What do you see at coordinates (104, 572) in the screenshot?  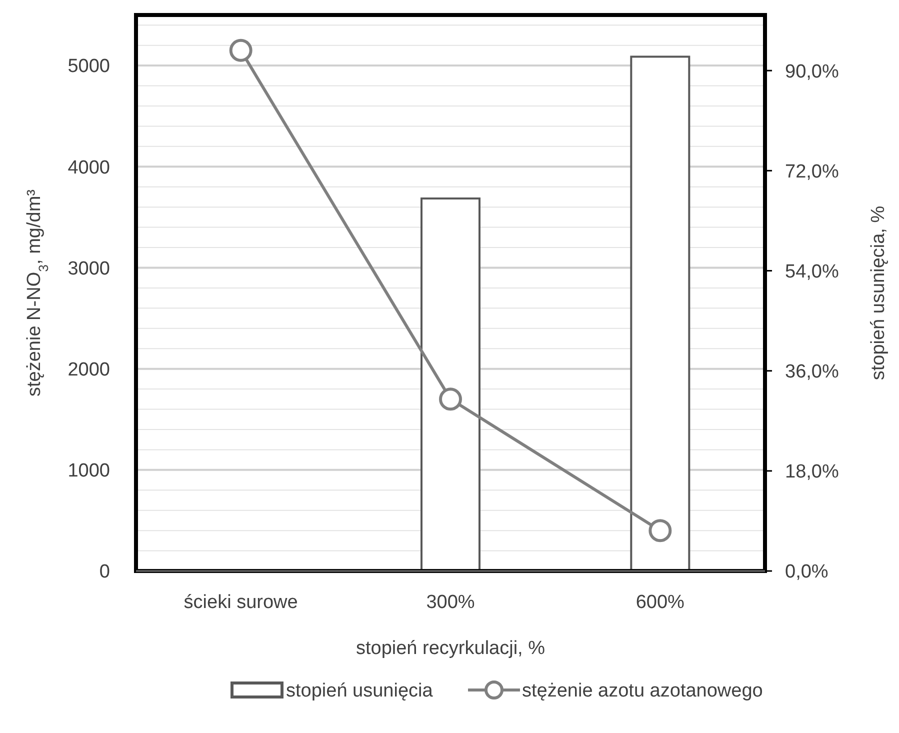 I see `y-tick-label: 0` at bounding box center [104, 572].